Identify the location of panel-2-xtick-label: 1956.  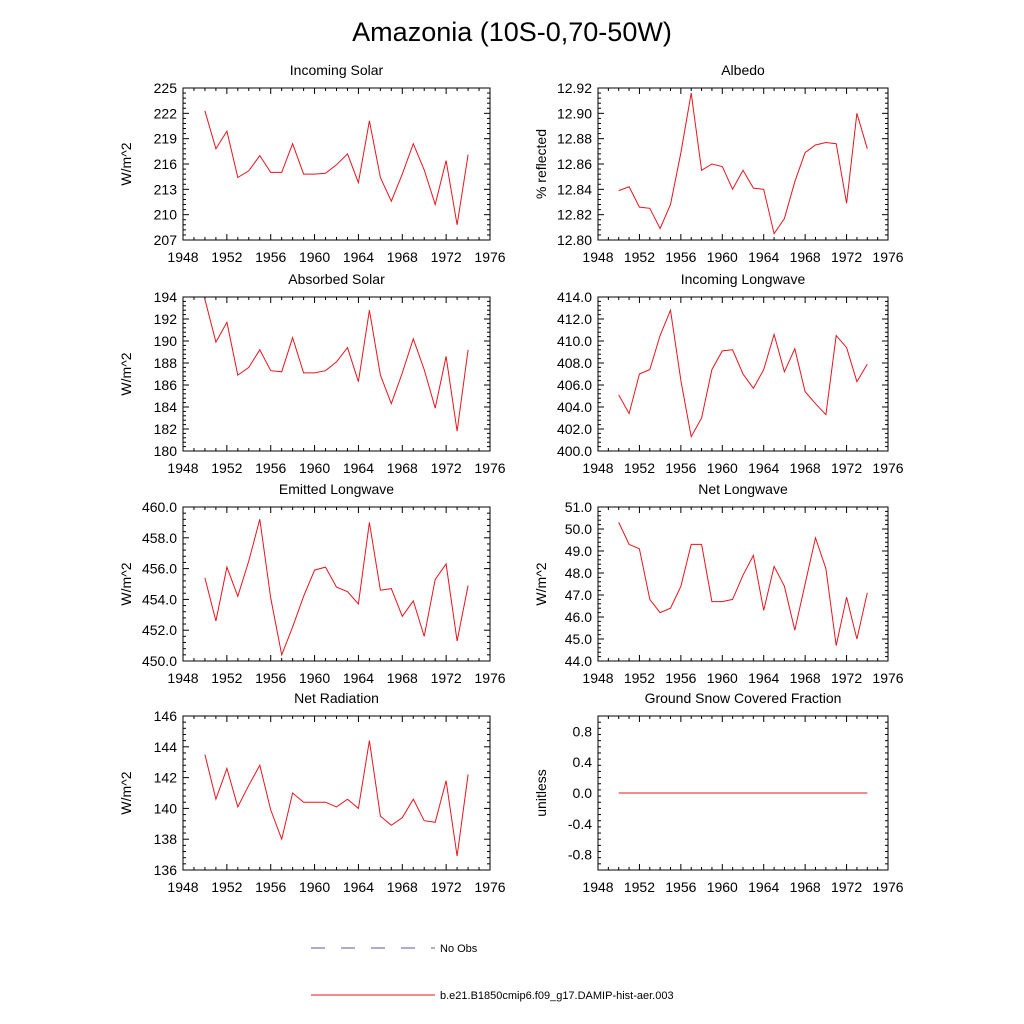
(270, 468).